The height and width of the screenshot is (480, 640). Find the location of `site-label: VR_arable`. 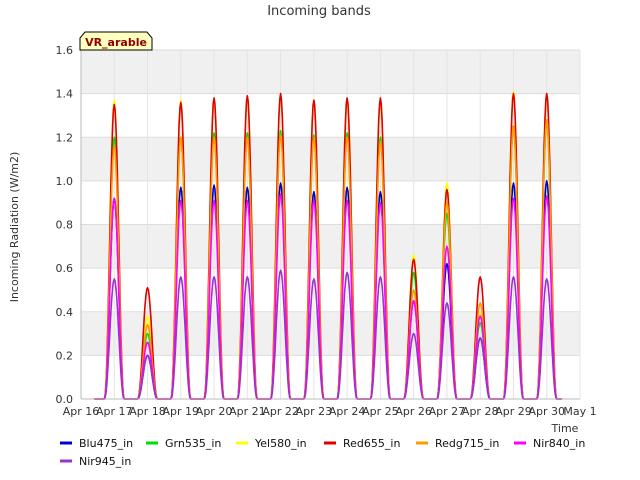

site-label: VR_arable is located at coordinates (116, 42).